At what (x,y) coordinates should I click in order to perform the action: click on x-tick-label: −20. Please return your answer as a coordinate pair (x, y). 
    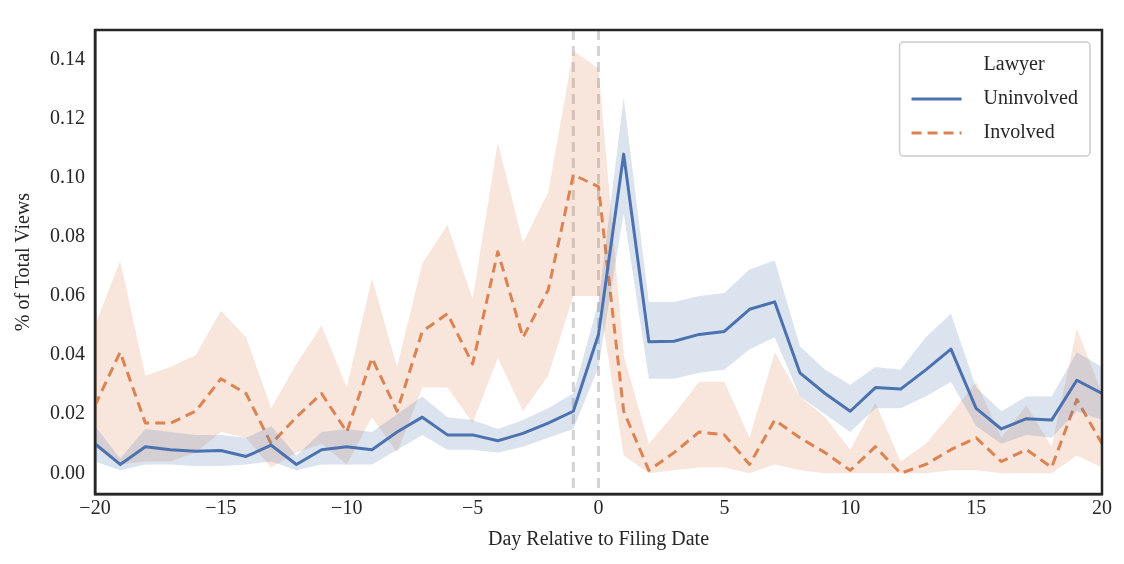
    Looking at the image, I should click on (95, 507).